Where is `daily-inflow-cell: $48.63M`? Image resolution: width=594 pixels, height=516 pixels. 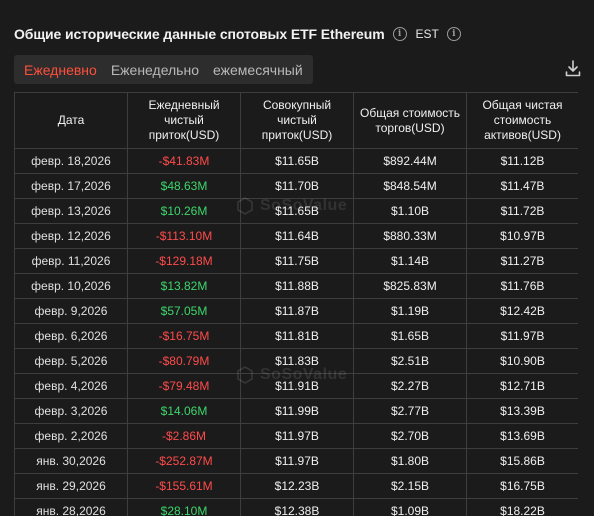 daily-inflow-cell: $48.63M is located at coordinates (184, 186).